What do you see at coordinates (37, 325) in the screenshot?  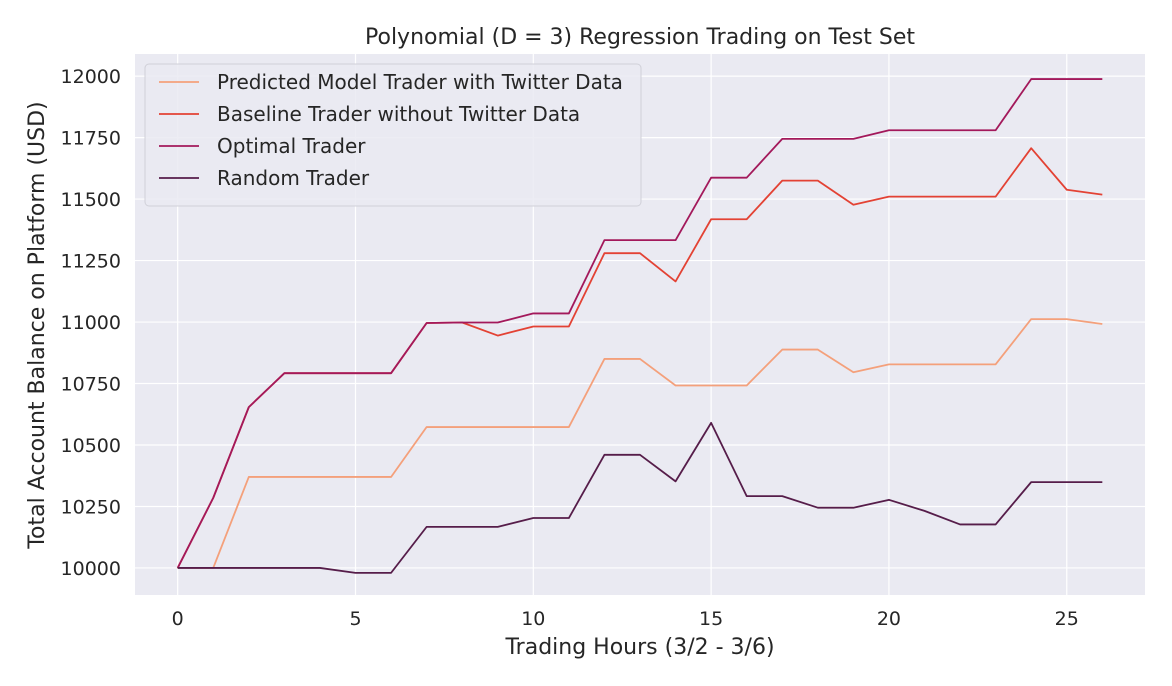 I see `y-axis-label: Total Account Balance on Platform (USD)` at bounding box center [37, 325].